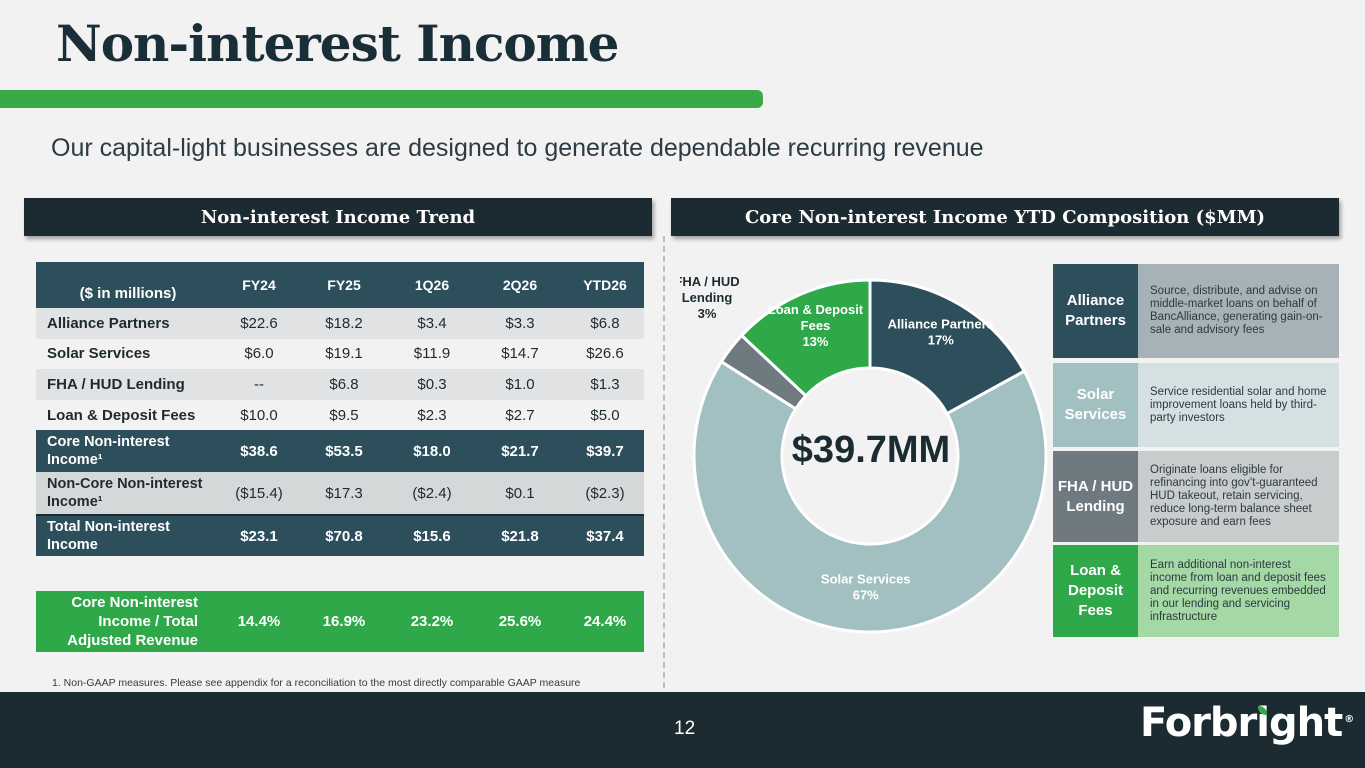 The height and width of the screenshot is (768, 1365). Describe the element at coordinates (710, 297) in the screenshot. I see `donut-slice-label: FHA / HUD Lending 3%` at that location.